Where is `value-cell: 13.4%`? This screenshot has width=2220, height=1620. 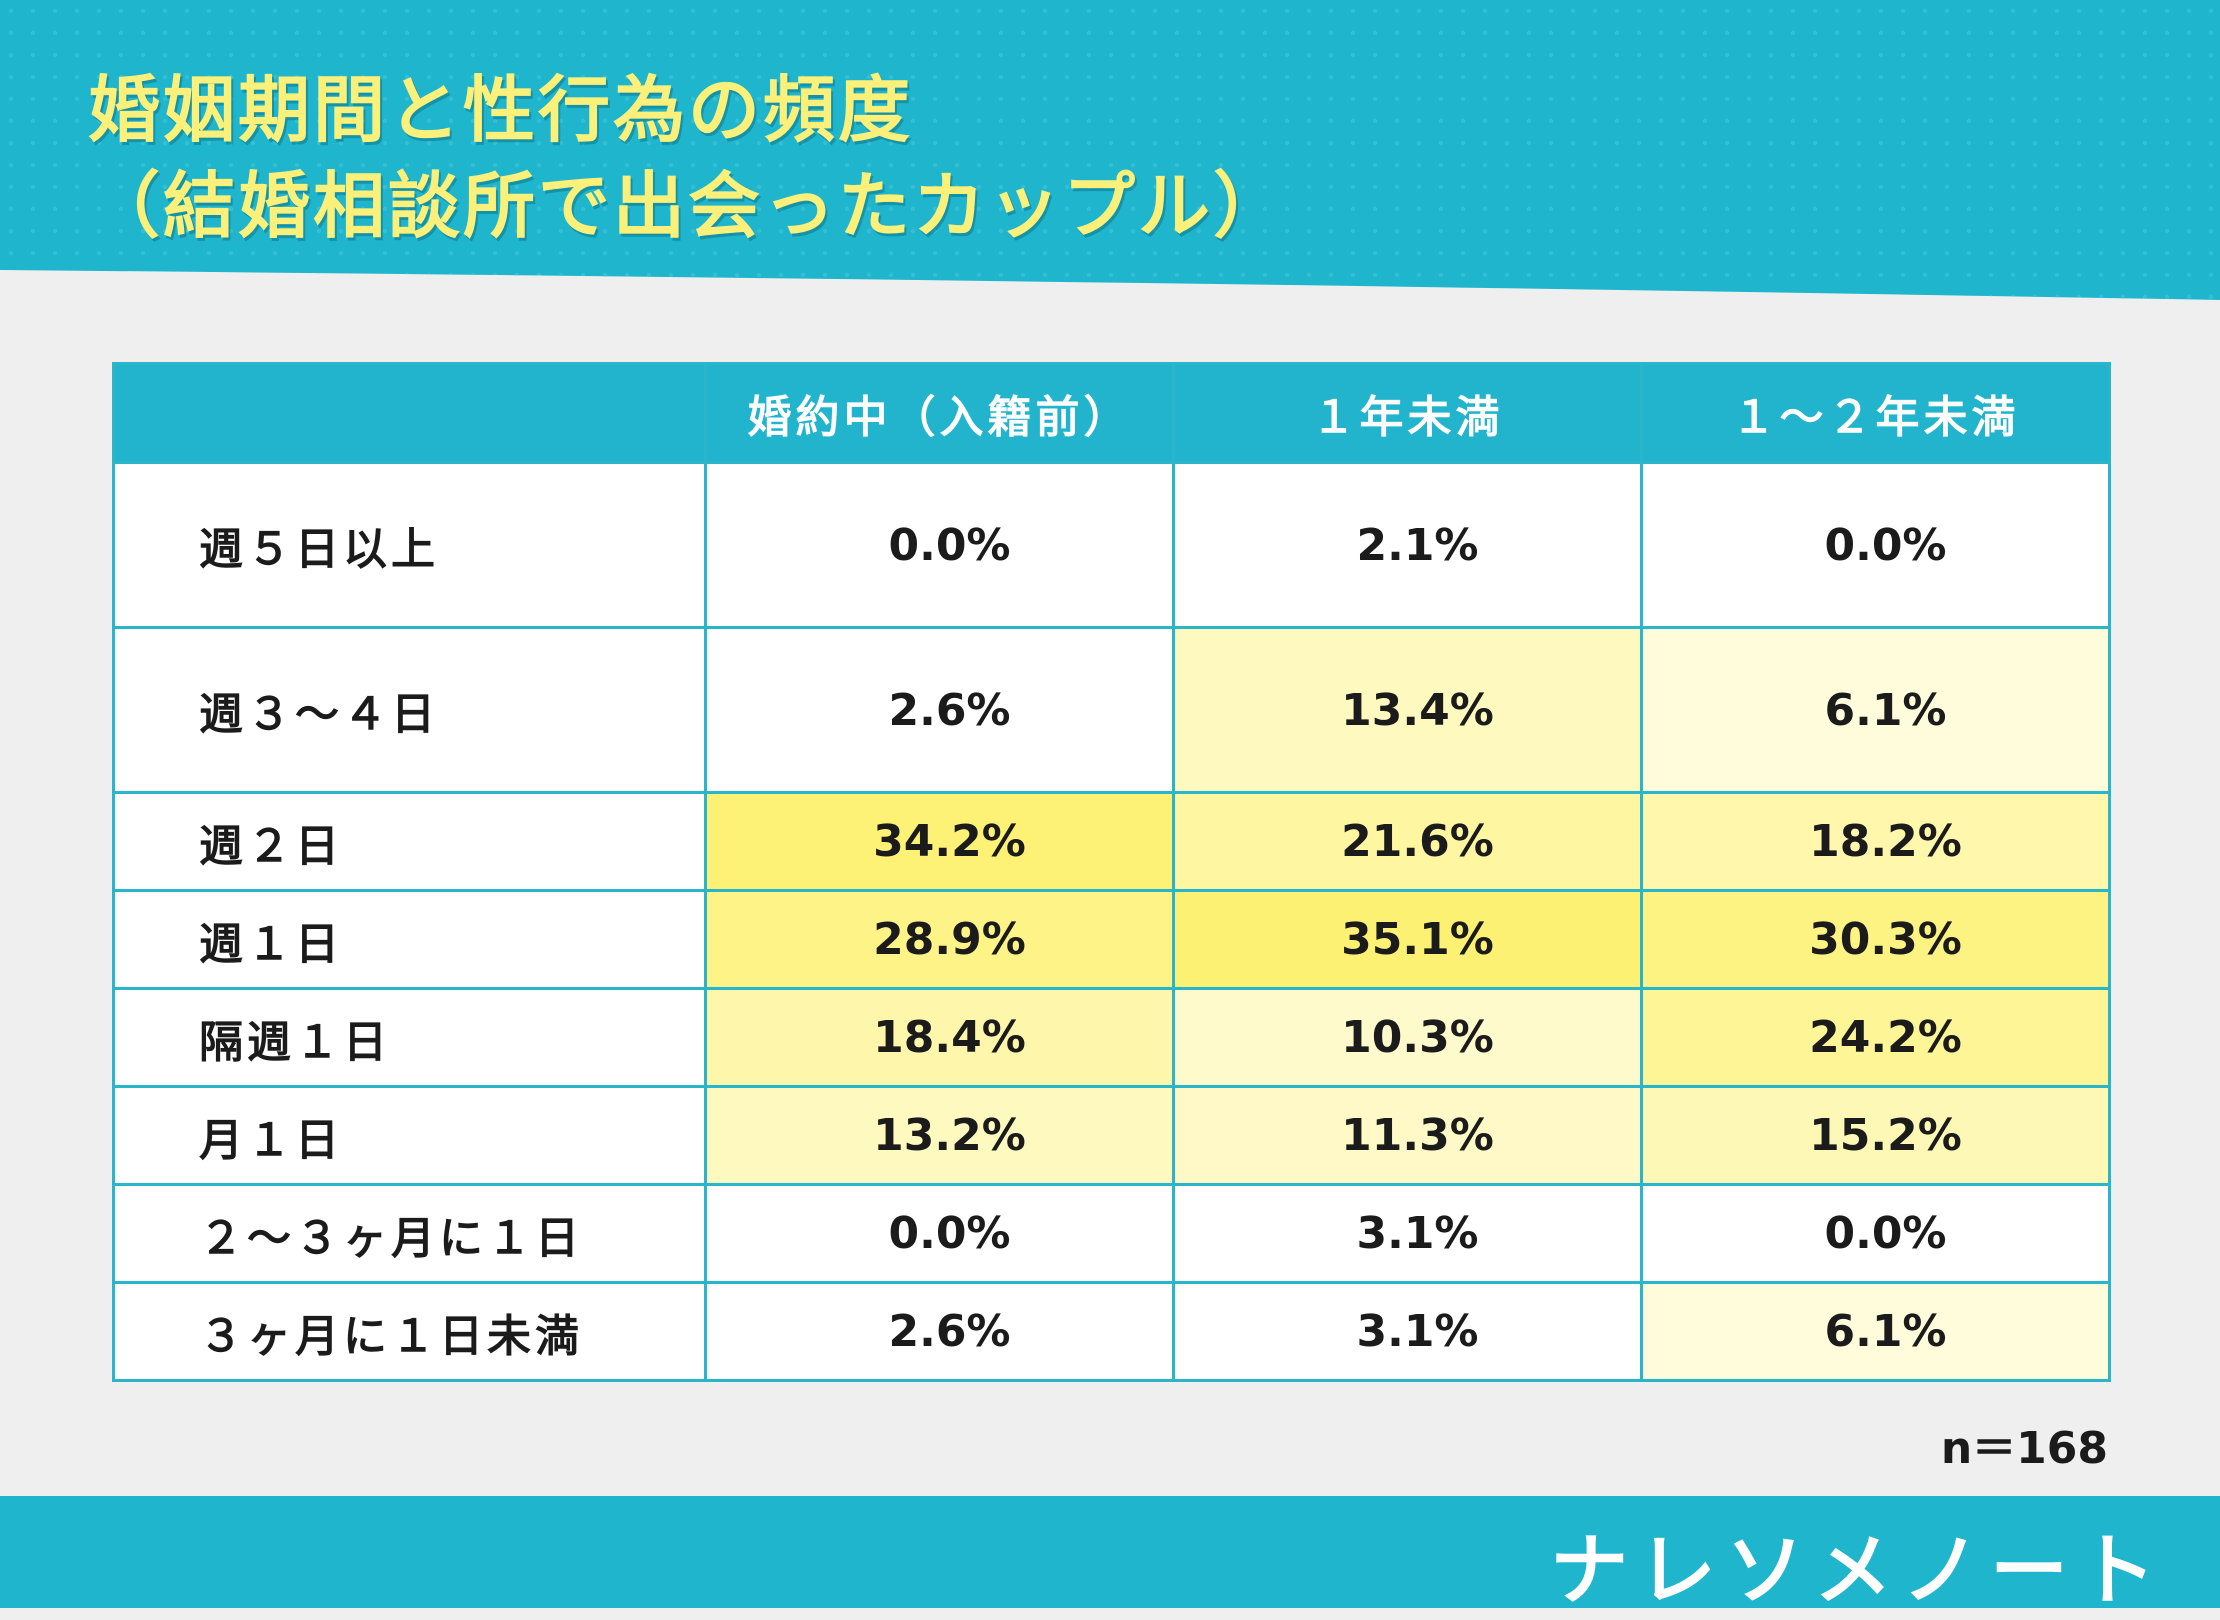 value-cell: 13.4% is located at coordinates (1407, 710).